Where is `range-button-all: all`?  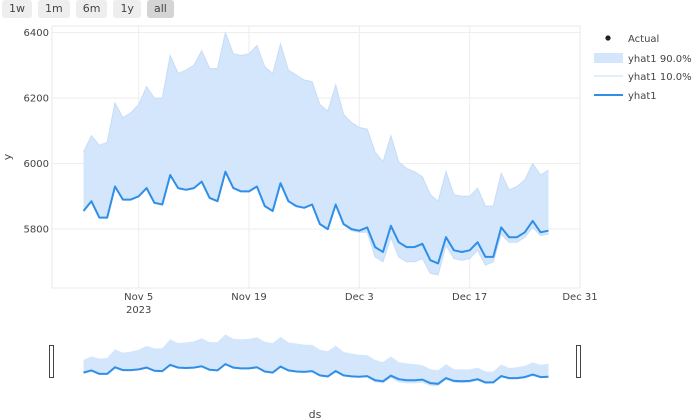 range-button-all: all is located at coordinates (160, 9).